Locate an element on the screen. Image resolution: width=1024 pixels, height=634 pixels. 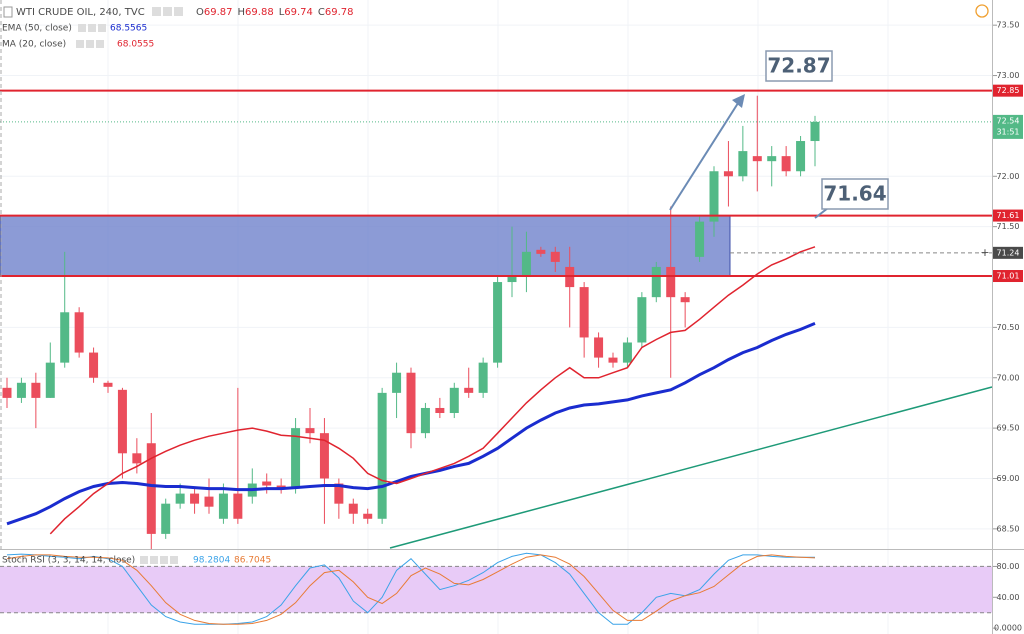
ohlc-value: 69.74 is located at coordinates (298, 12).